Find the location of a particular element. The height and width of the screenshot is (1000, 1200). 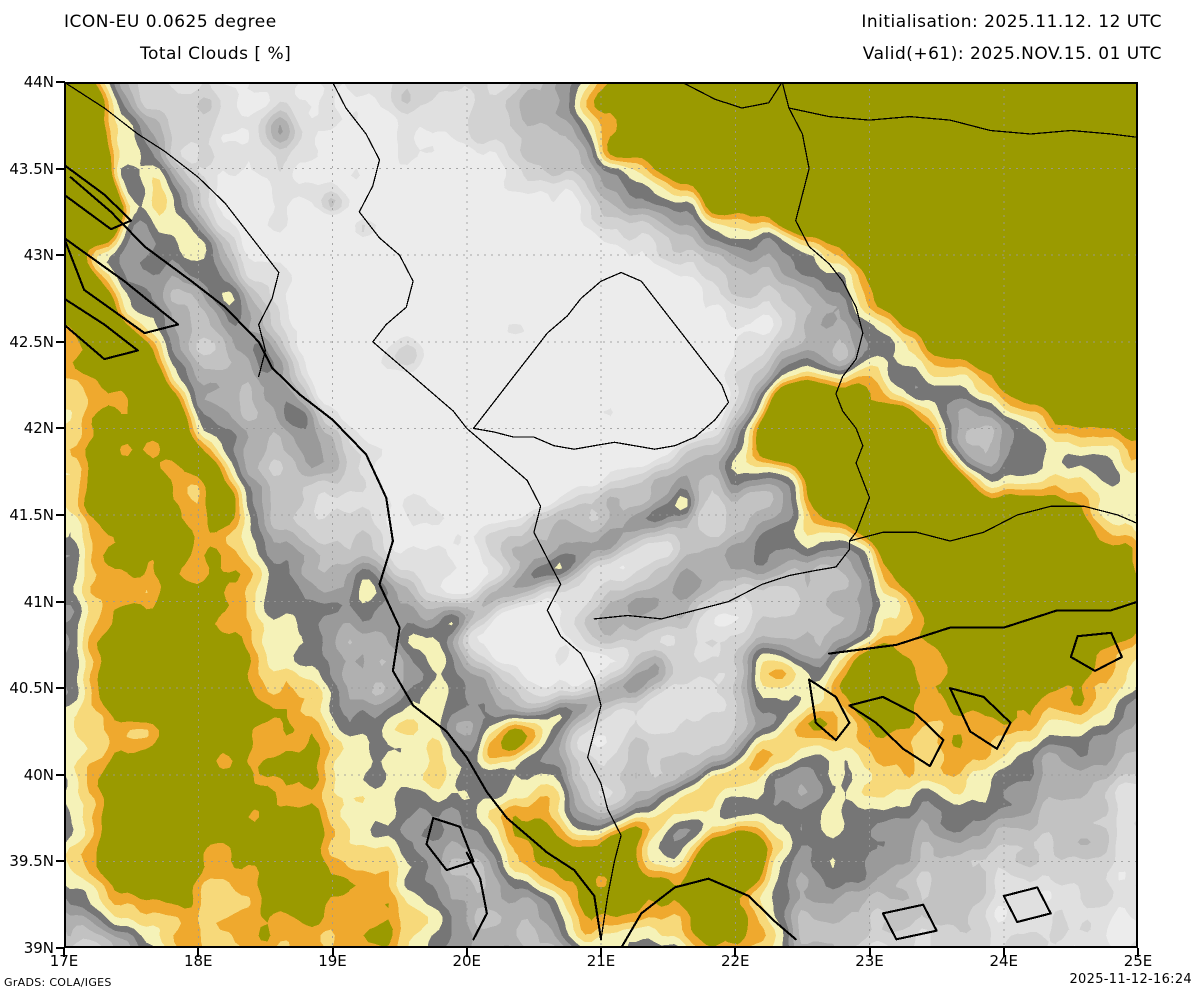

y-axis-label: 42N is located at coordinates (39, 428).